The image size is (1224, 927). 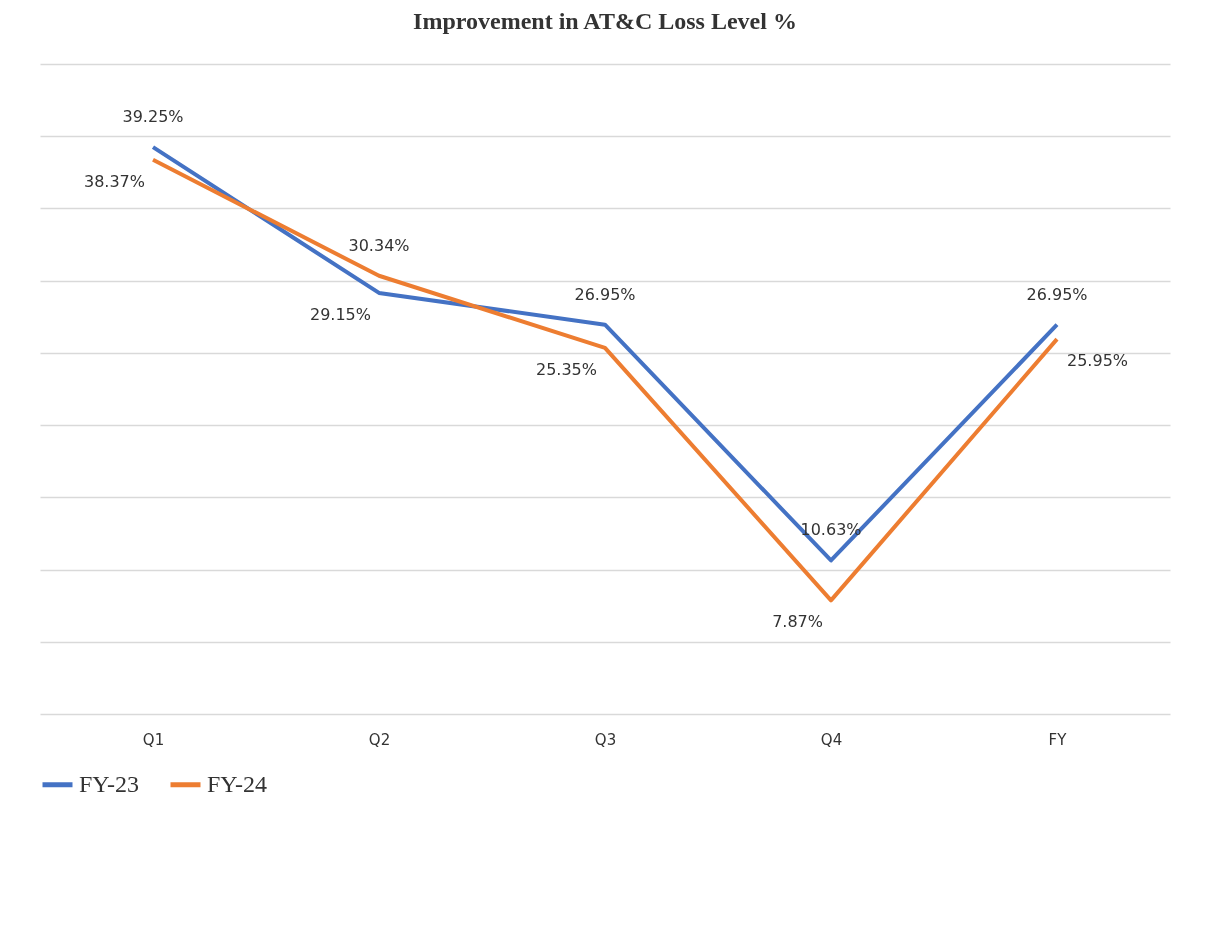 What do you see at coordinates (379, 739) in the screenshot?
I see `x-tick-label: Q2` at bounding box center [379, 739].